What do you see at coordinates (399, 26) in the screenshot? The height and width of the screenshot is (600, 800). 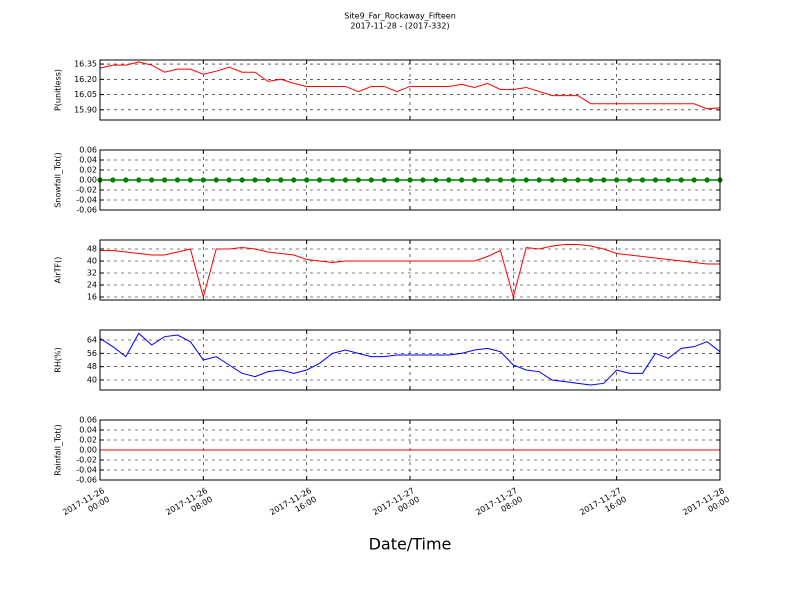 I see `chart-subtitle: 2017-11-28 - (2017-332)` at bounding box center [399, 26].